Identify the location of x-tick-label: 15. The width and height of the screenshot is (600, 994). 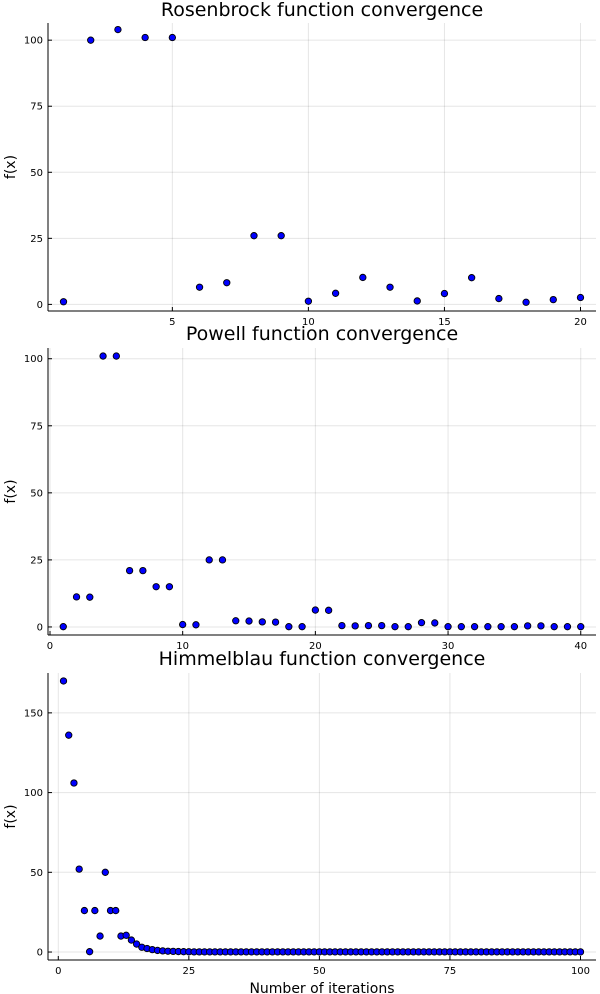
(444, 322).